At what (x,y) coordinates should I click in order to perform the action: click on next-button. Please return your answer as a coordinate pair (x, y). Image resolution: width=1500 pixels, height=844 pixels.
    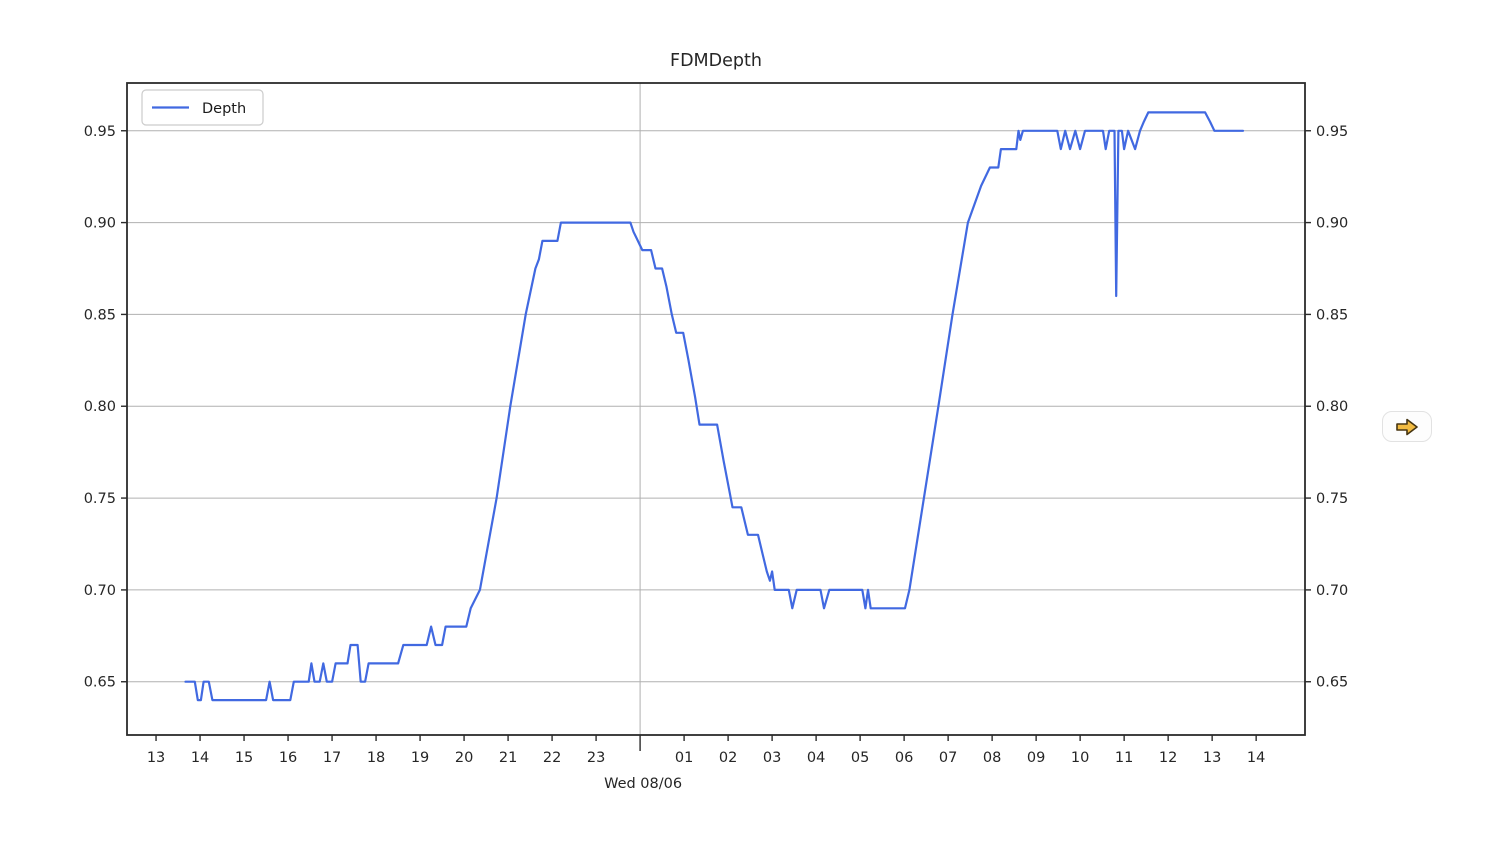
    Looking at the image, I should click on (1407, 426).